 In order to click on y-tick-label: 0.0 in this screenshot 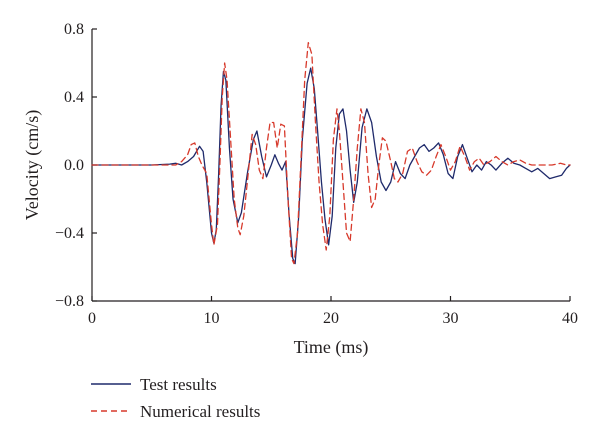, I will do `click(74, 165)`.